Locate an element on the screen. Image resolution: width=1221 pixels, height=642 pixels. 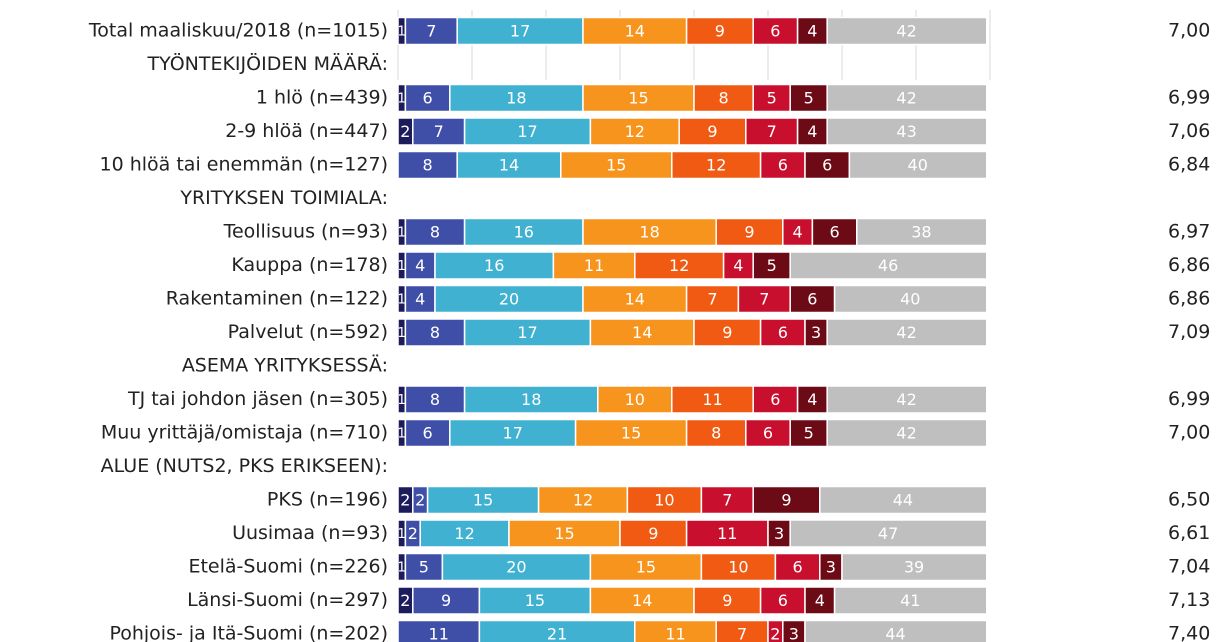
segment-label: 40 is located at coordinates (918, 165).